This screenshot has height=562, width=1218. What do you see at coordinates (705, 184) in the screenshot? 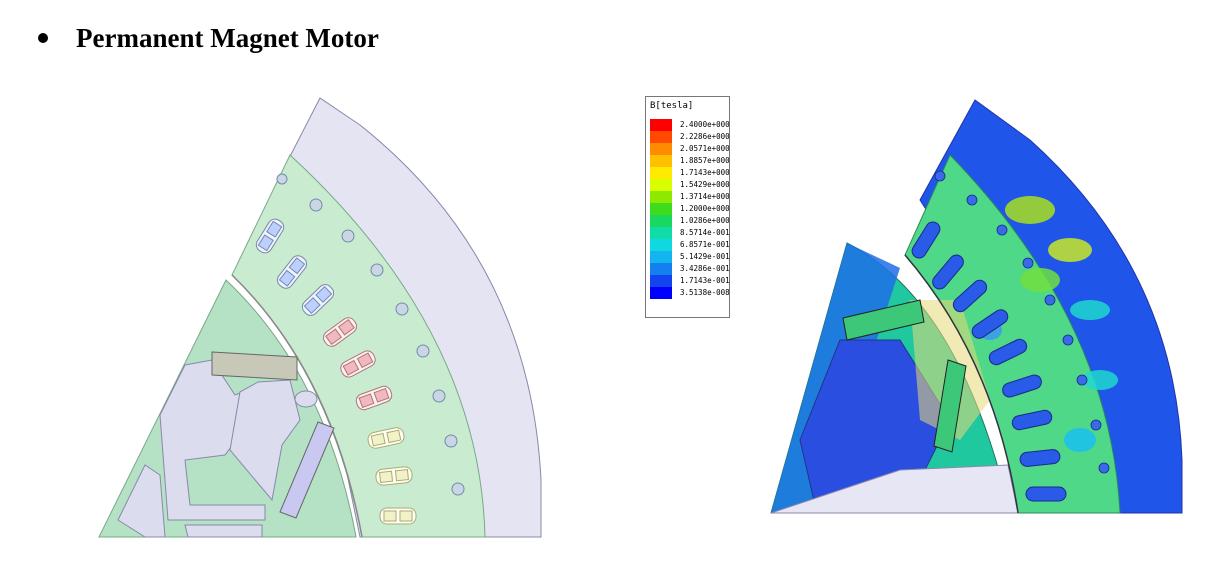
I see `legend-value: 1.5429e+000` at bounding box center [705, 184].